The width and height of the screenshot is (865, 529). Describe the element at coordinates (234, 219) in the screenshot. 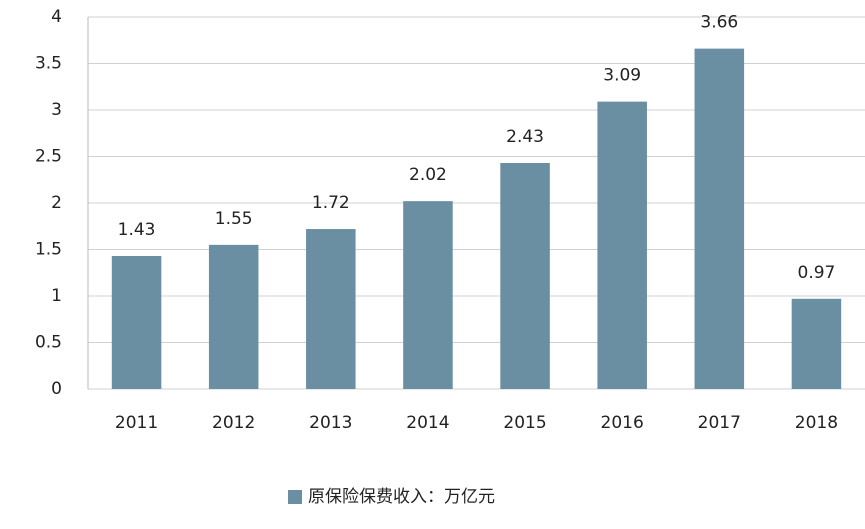

I see `value-label: 1.55` at that location.